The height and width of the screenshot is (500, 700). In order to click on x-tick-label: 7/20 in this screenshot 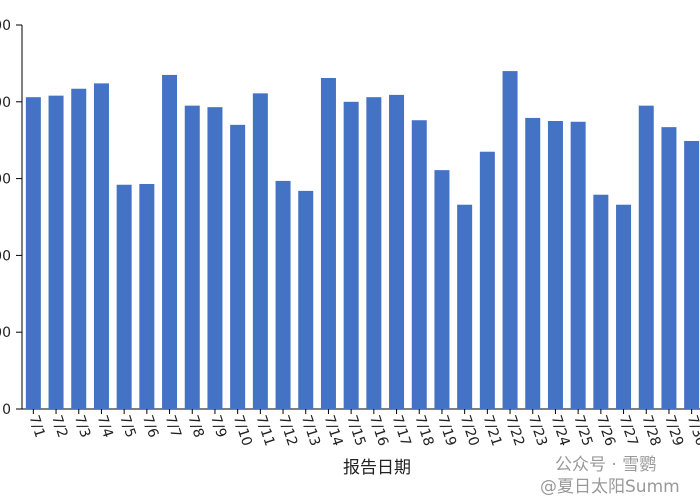, I will do `click(469, 430)`.